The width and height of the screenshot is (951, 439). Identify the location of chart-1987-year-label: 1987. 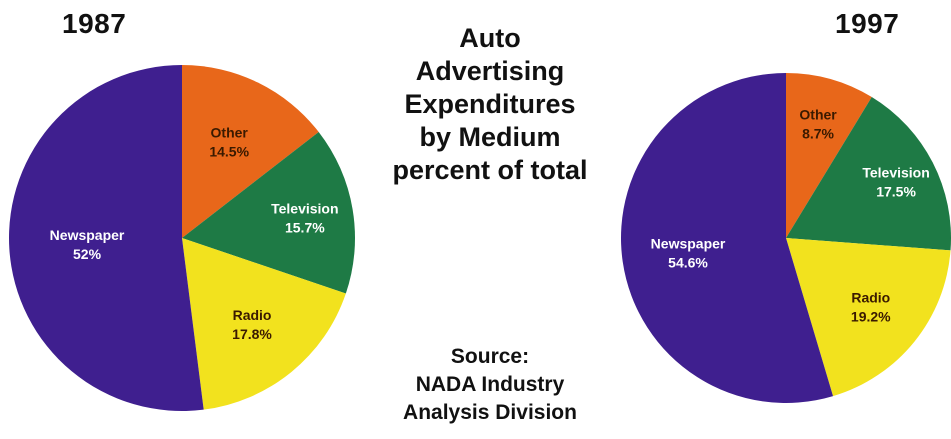
(94, 23).